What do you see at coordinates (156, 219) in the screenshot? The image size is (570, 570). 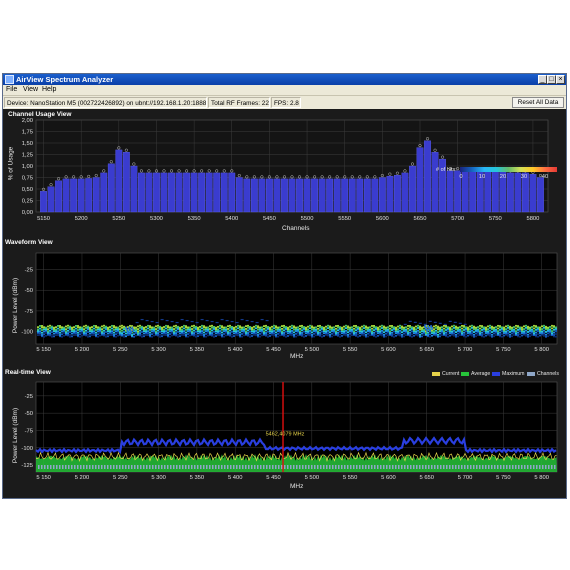 I see `usage-xtick-label: 5300` at bounding box center [156, 219].